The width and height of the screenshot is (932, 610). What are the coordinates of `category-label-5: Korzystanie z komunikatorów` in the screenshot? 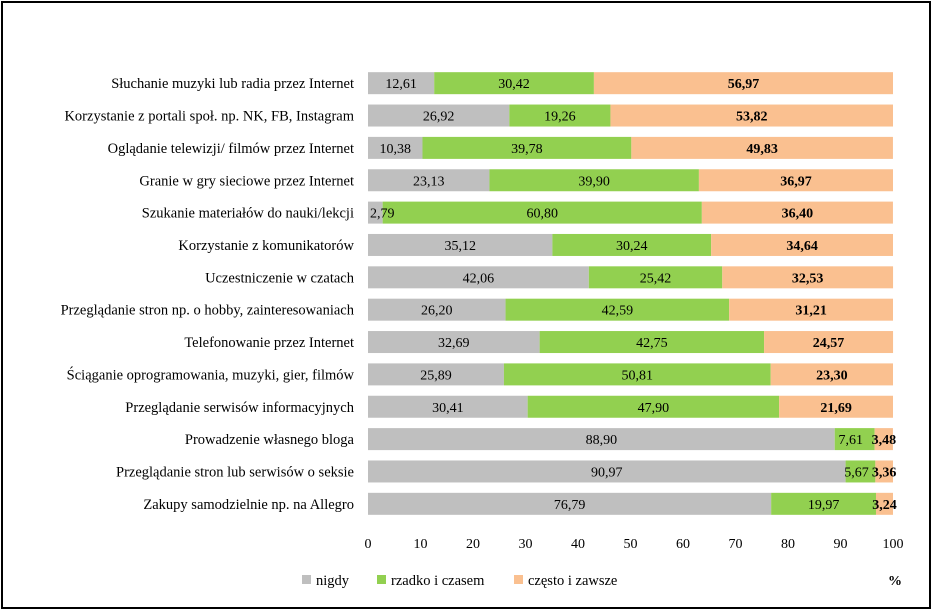 It's located at (266, 246).